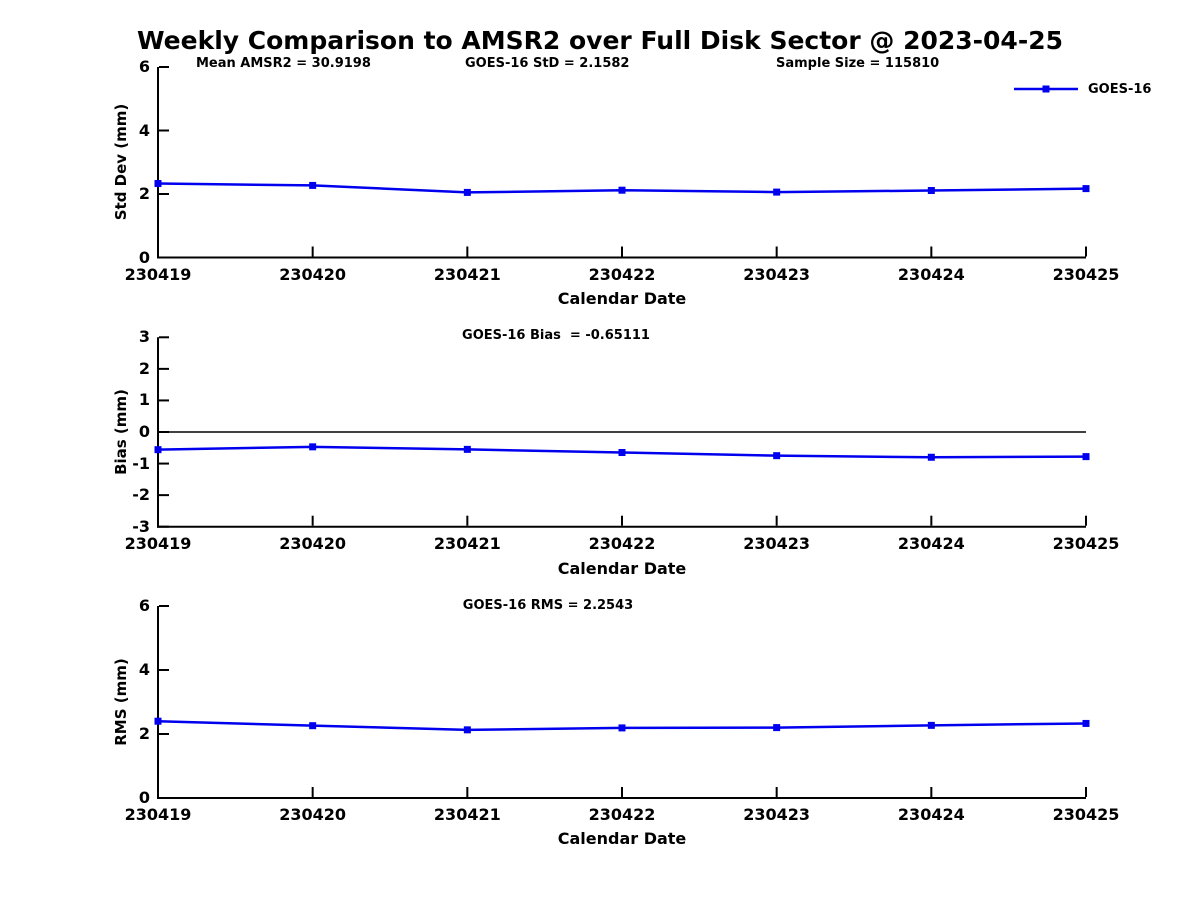 The height and width of the screenshot is (900, 1200). Describe the element at coordinates (144, 400) in the screenshot. I see `y-tick-label: 1` at that location.